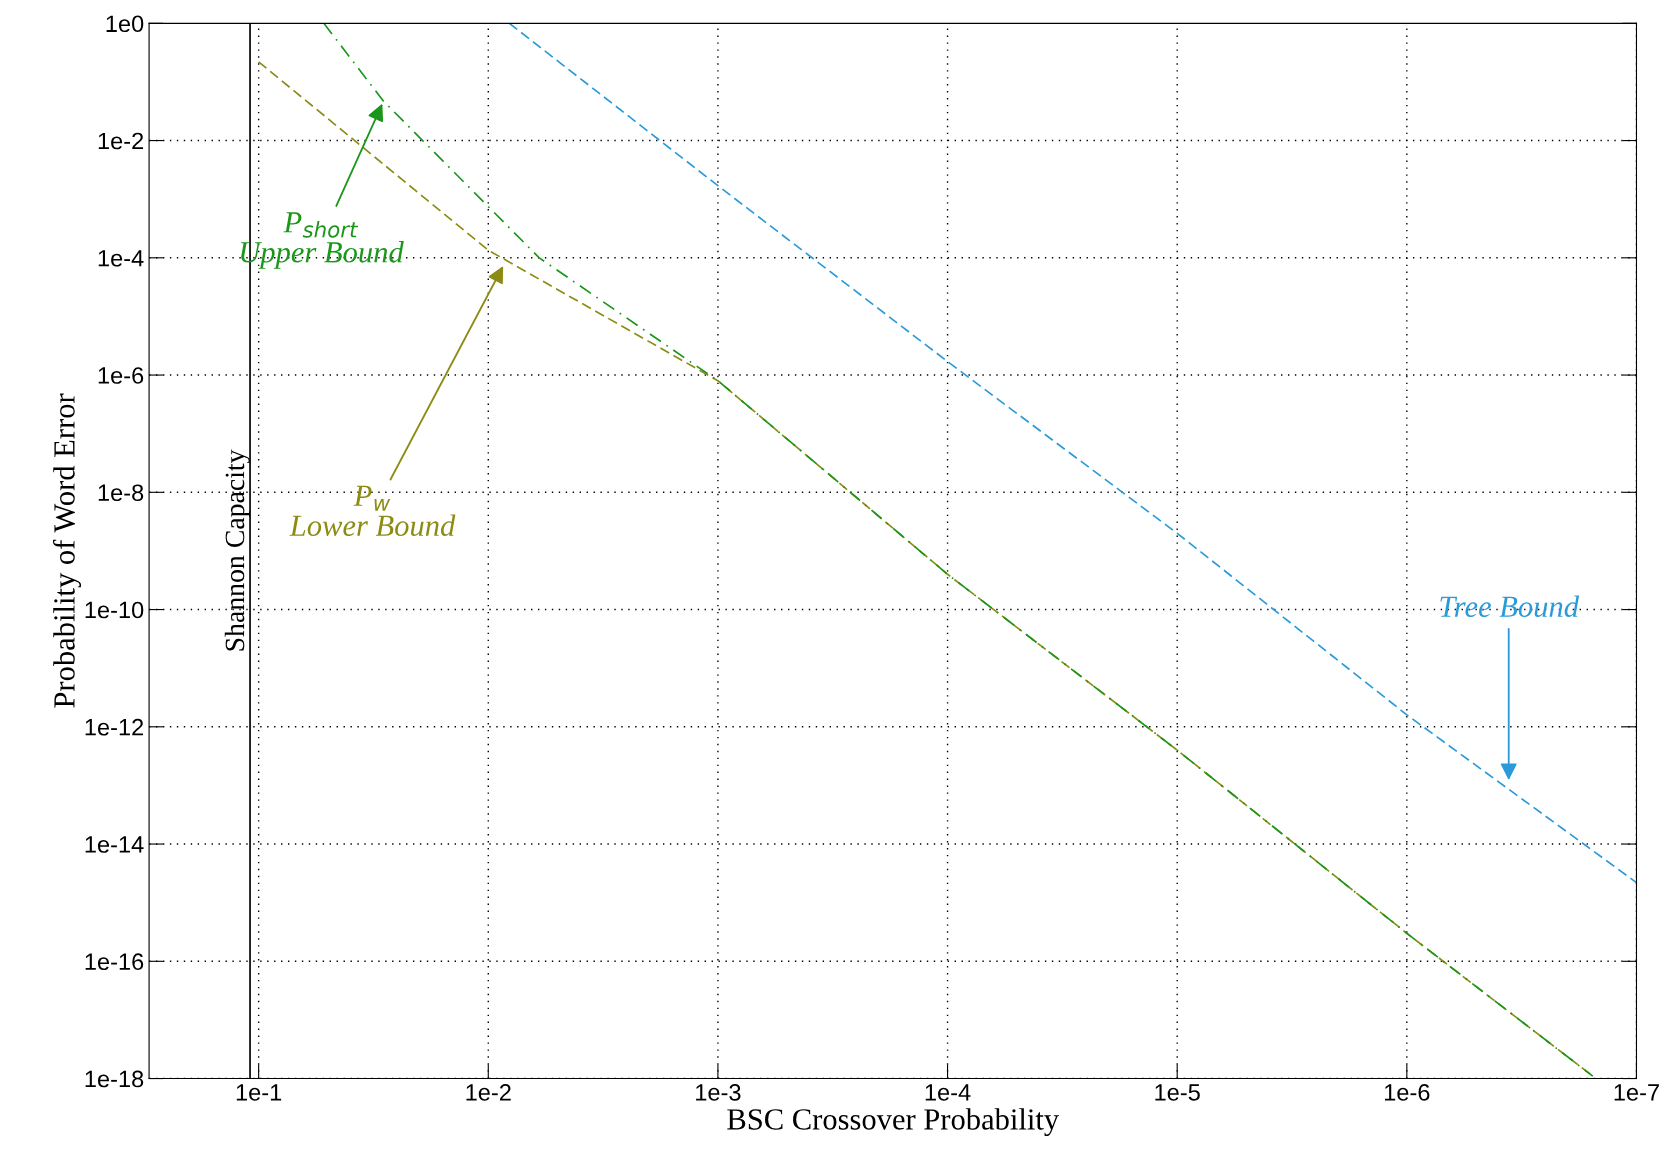 The image size is (1675, 1166). I want to click on x-tick-label: 1e-7, so click(1636, 1092).